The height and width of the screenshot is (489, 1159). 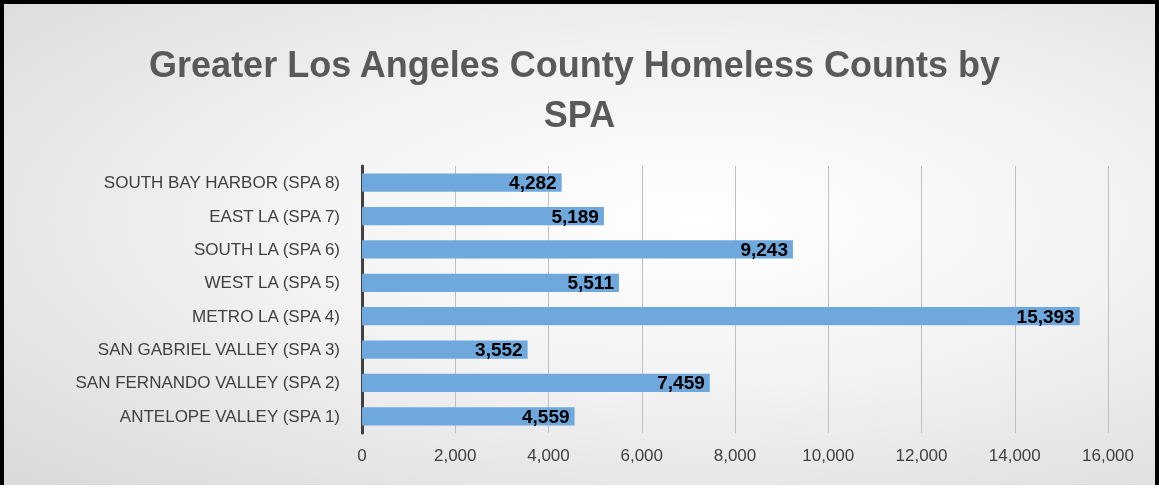 What do you see at coordinates (218, 350) in the screenshot?
I see `y-tick-label: SAN GABRIEL VALLEY (SPA 3)` at bounding box center [218, 350].